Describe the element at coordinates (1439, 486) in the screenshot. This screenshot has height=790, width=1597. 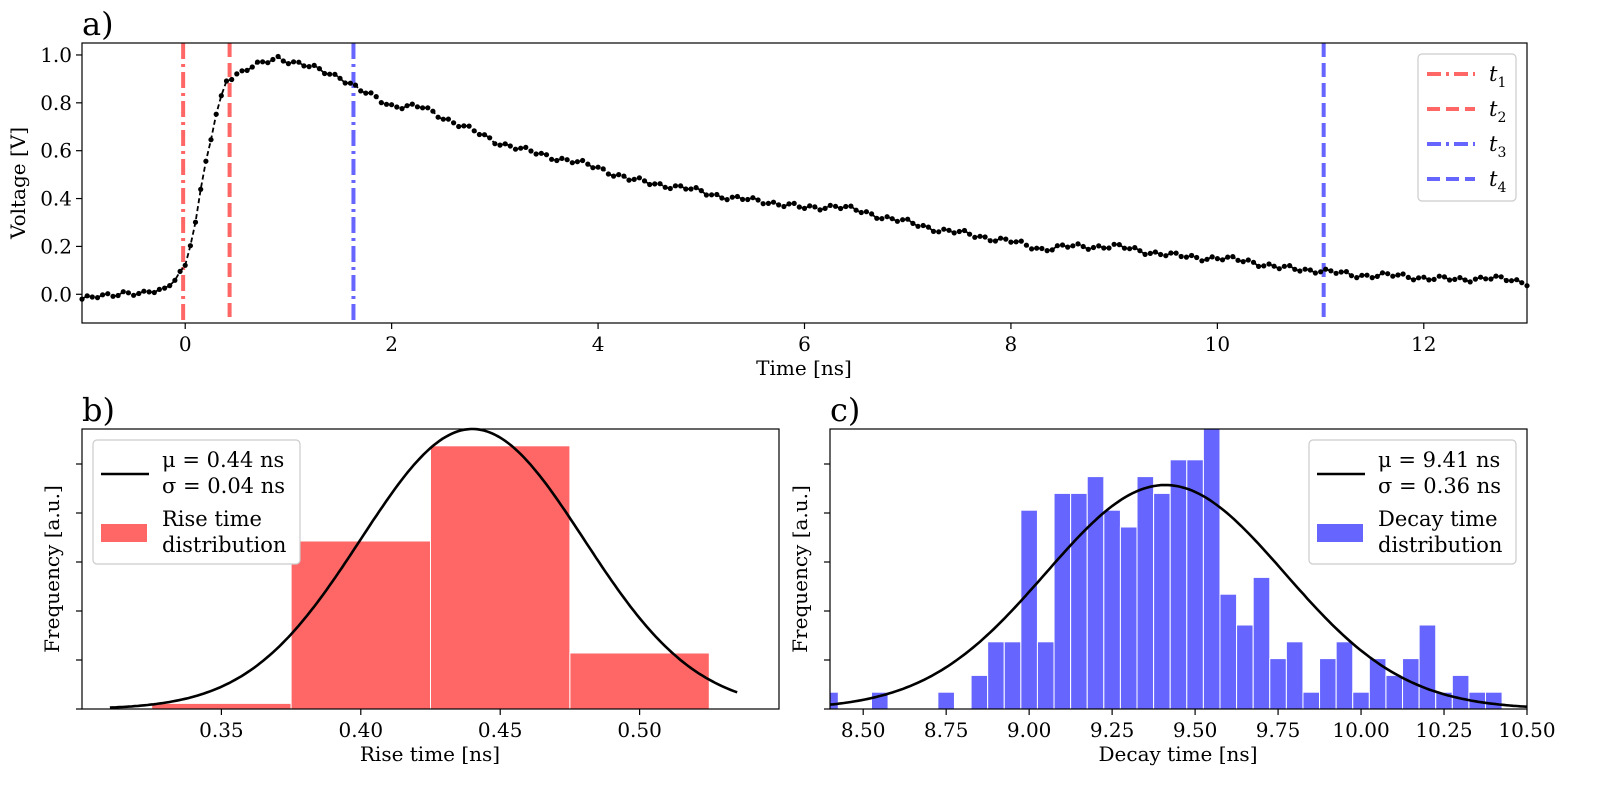
I see `panel-c-legend-sigma: σ = 0.36 ns` at that location.